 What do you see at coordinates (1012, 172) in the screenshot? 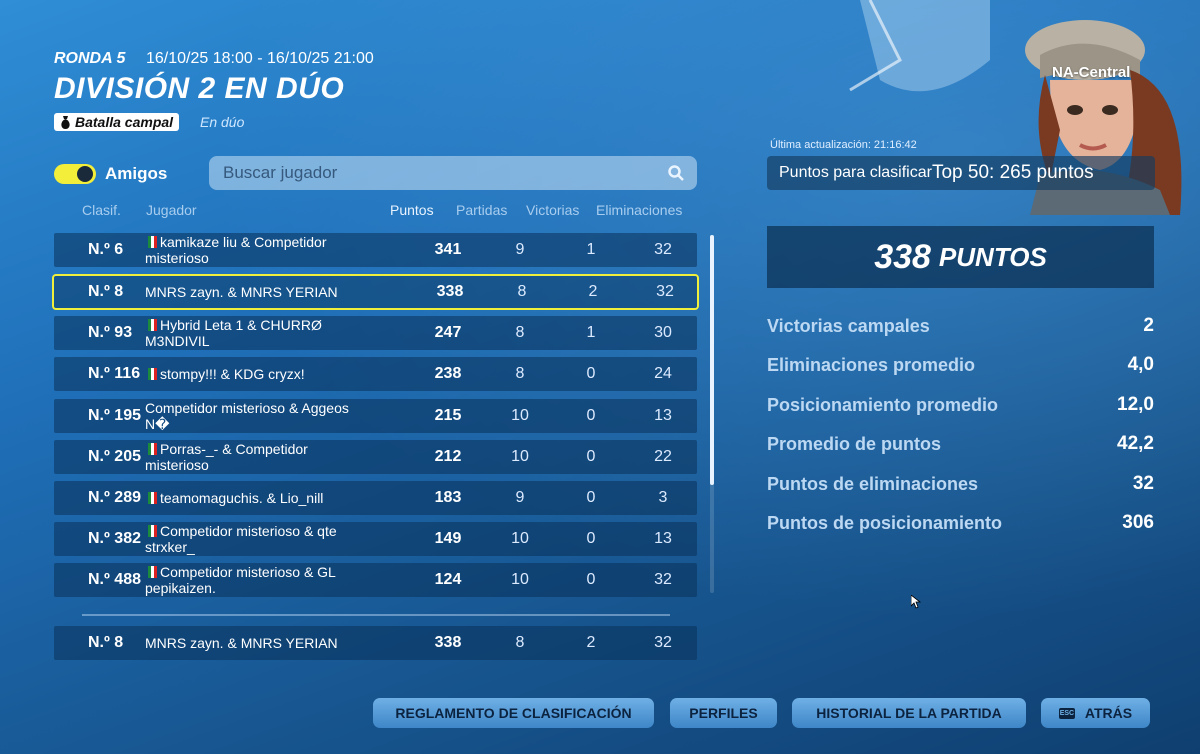
I see `qualify-value: Top 50: 265 puntos` at bounding box center [1012, 172].